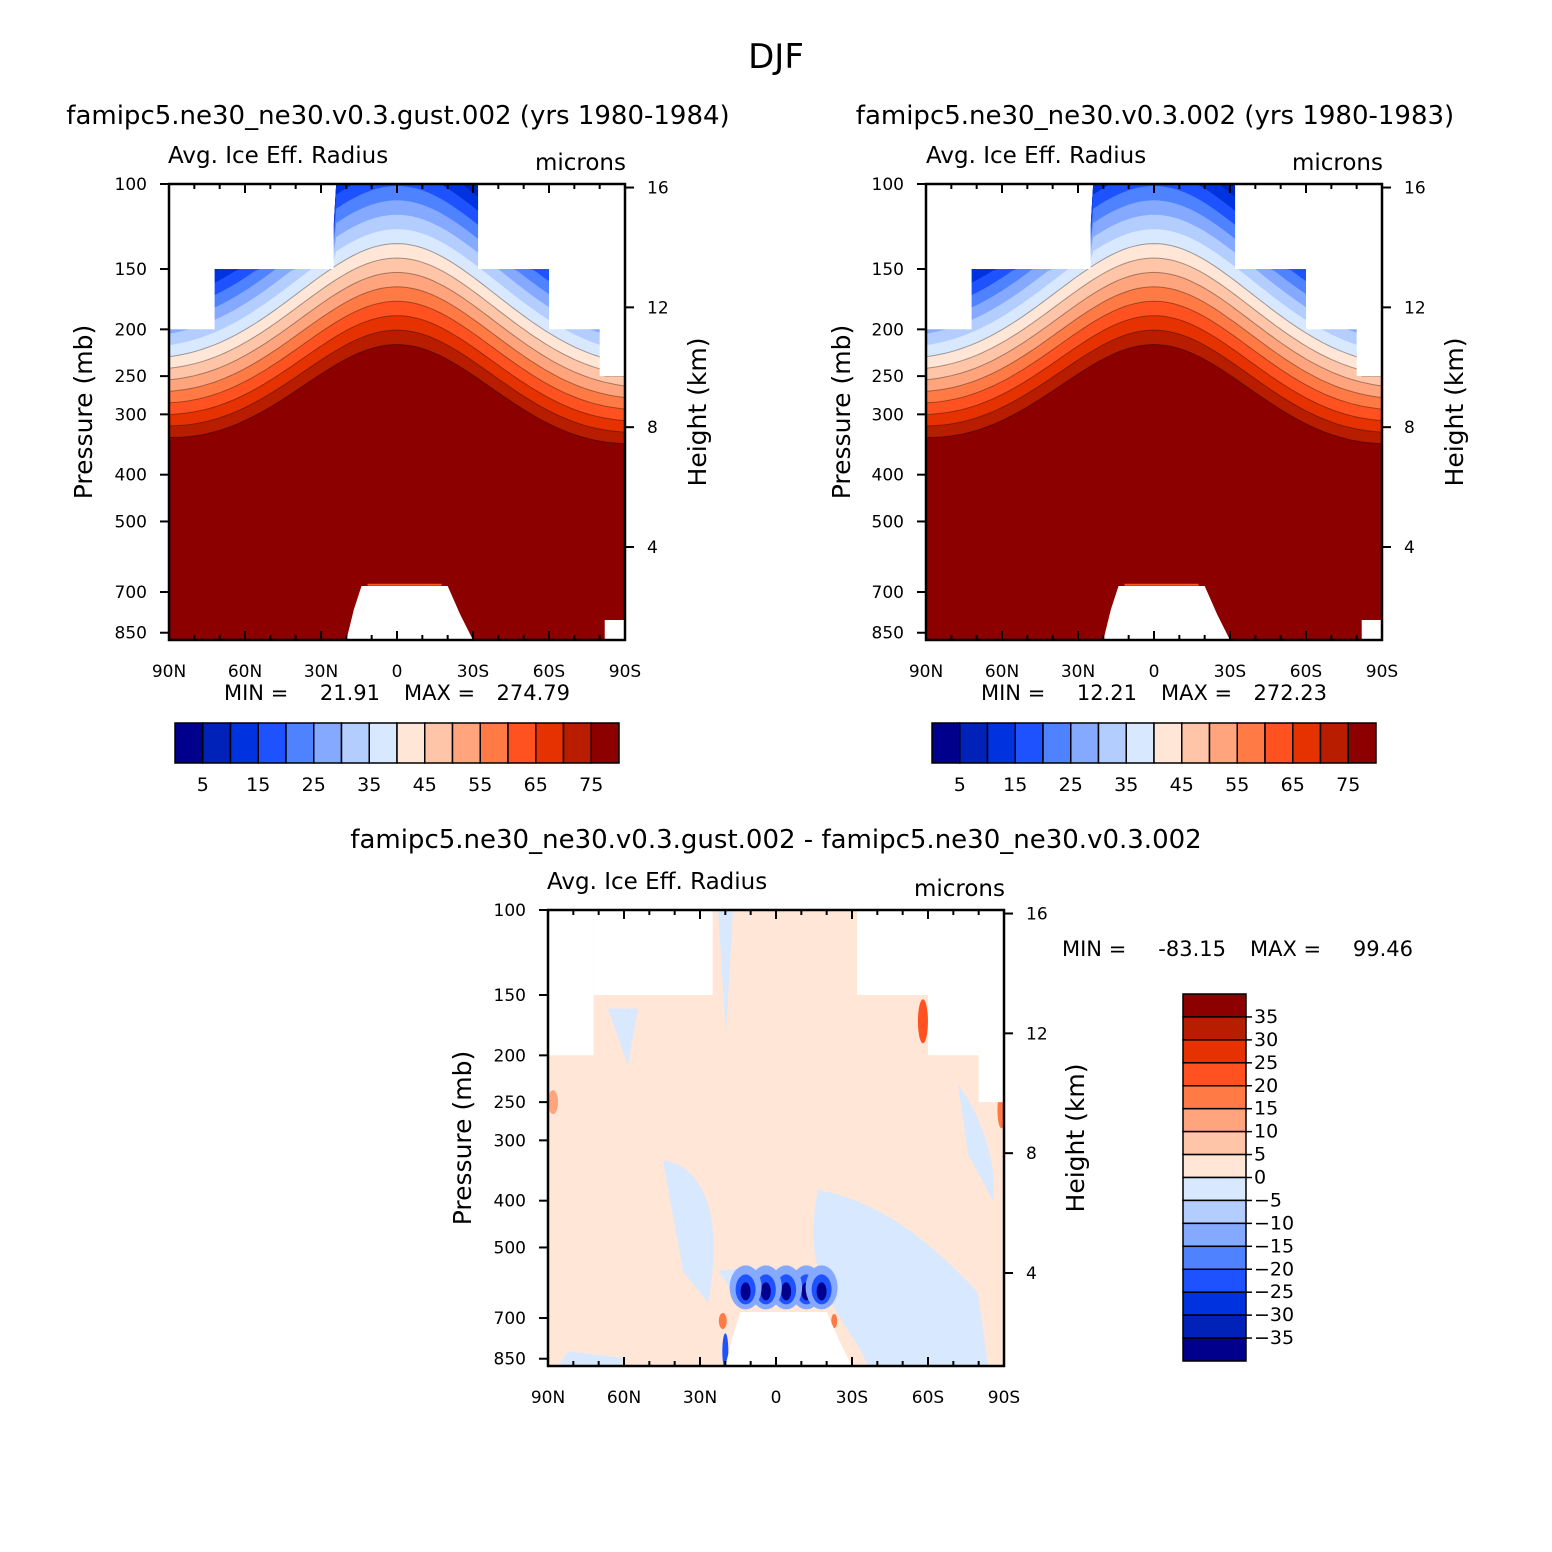 This screenshot has width=1552, height=1552. I want to click on panel-2-right-axis: 16 12 8 4, so click(1404, 368).